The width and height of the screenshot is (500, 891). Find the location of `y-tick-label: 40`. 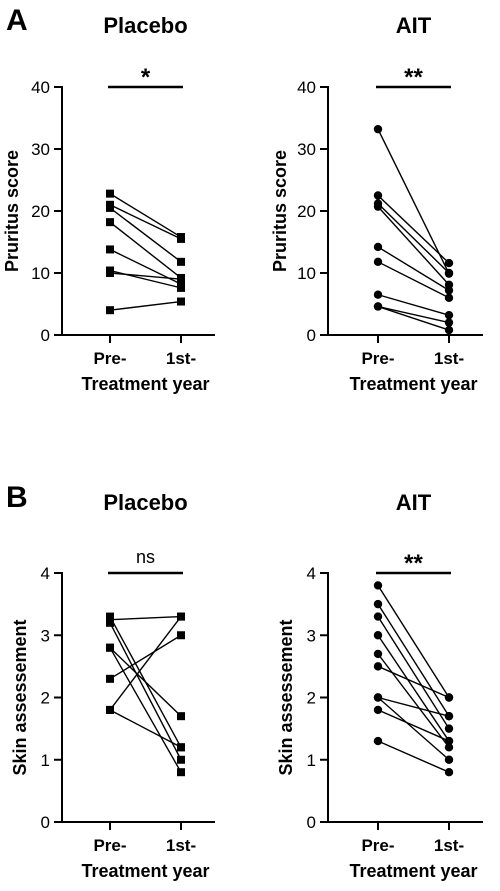

y-tick-label: 40 is located at coordinates (306, 87).